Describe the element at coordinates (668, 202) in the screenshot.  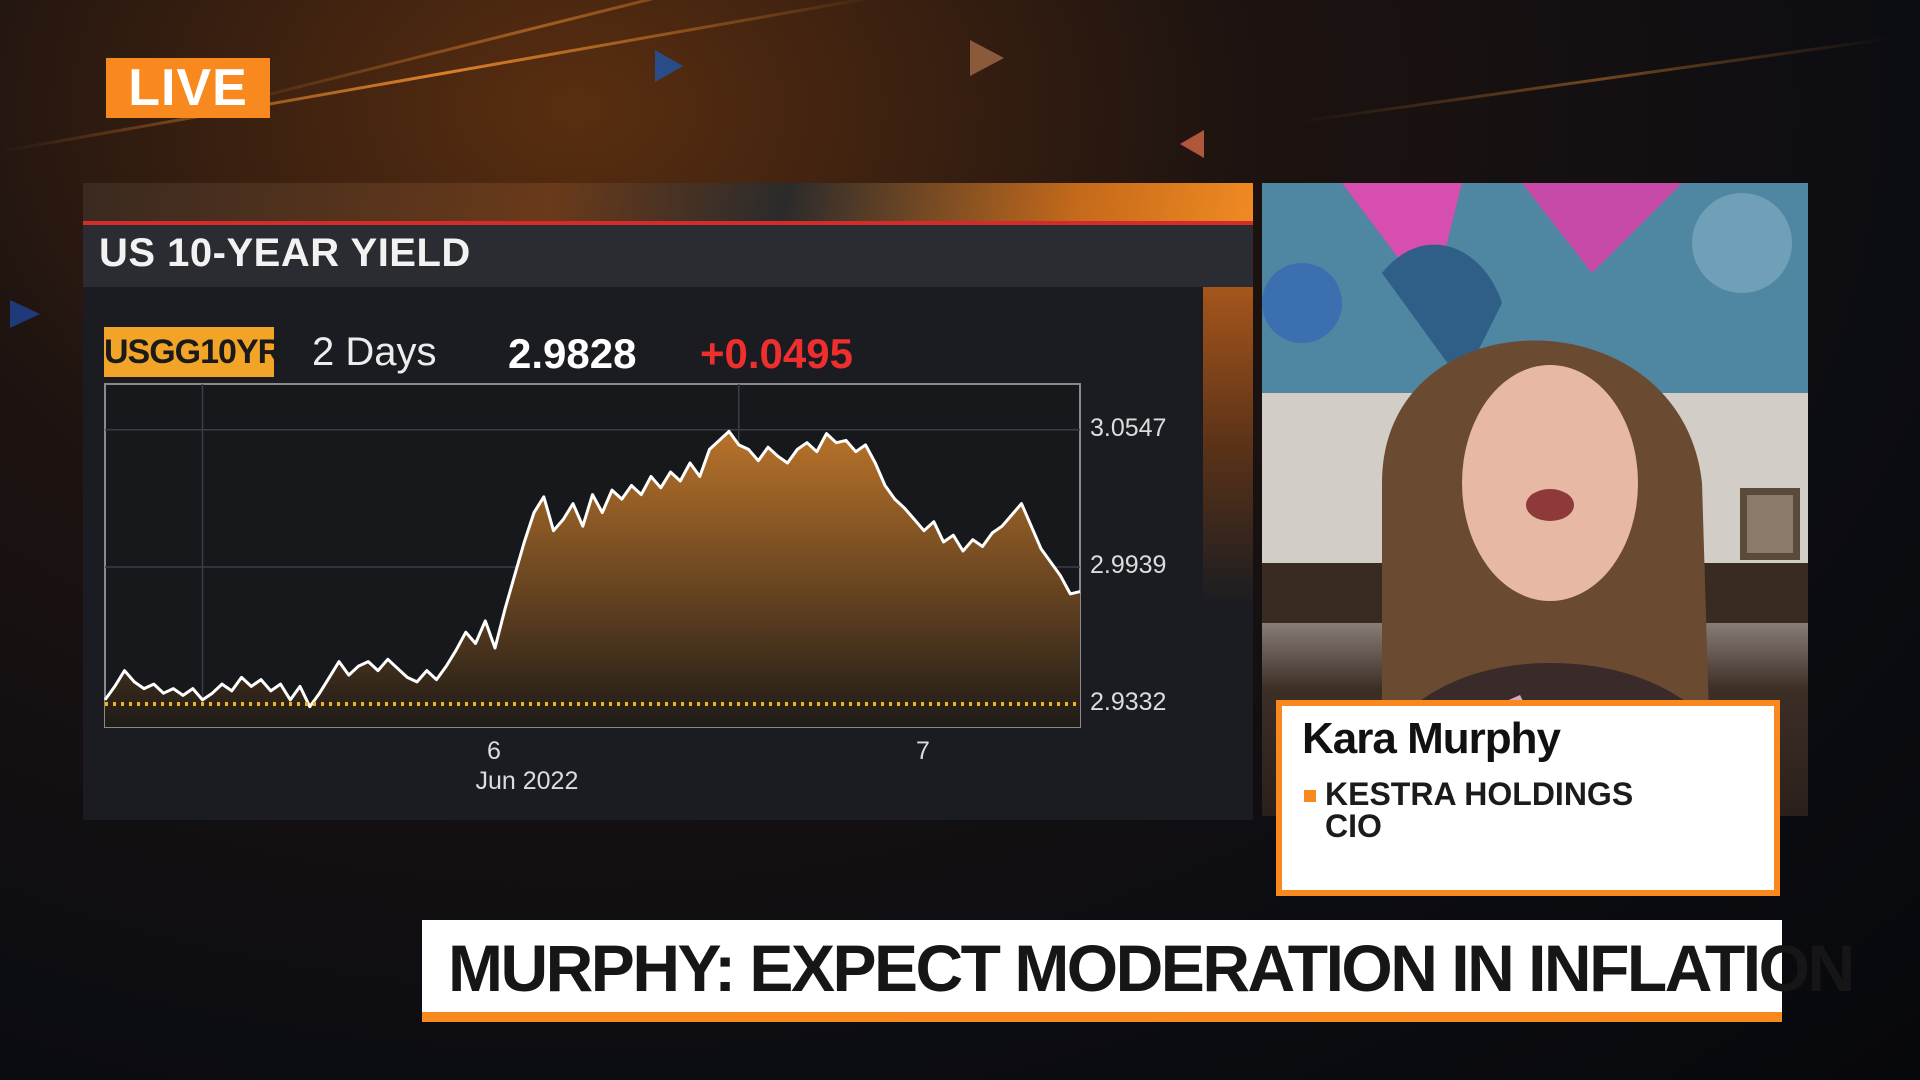
I see `chart-header-stripe` at that location.